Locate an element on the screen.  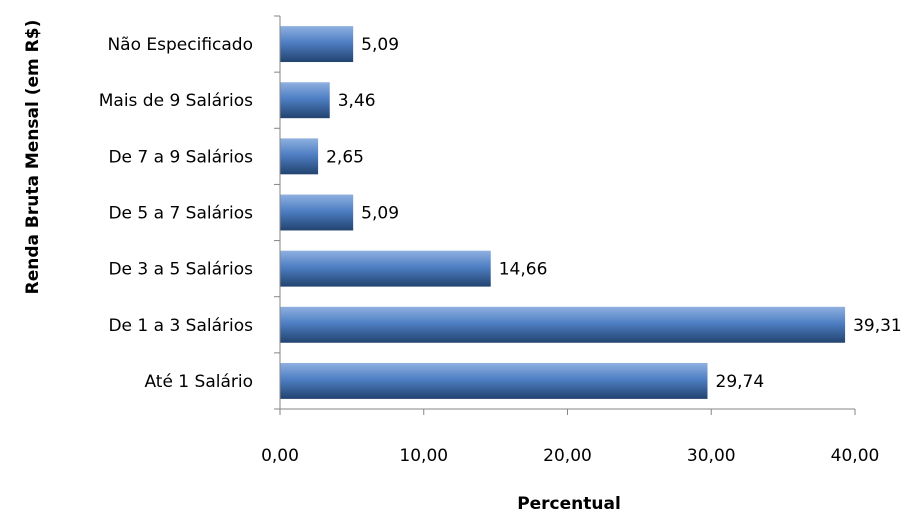
category-tick-label: Até 1 Salário is located at coordinates (198, 382).